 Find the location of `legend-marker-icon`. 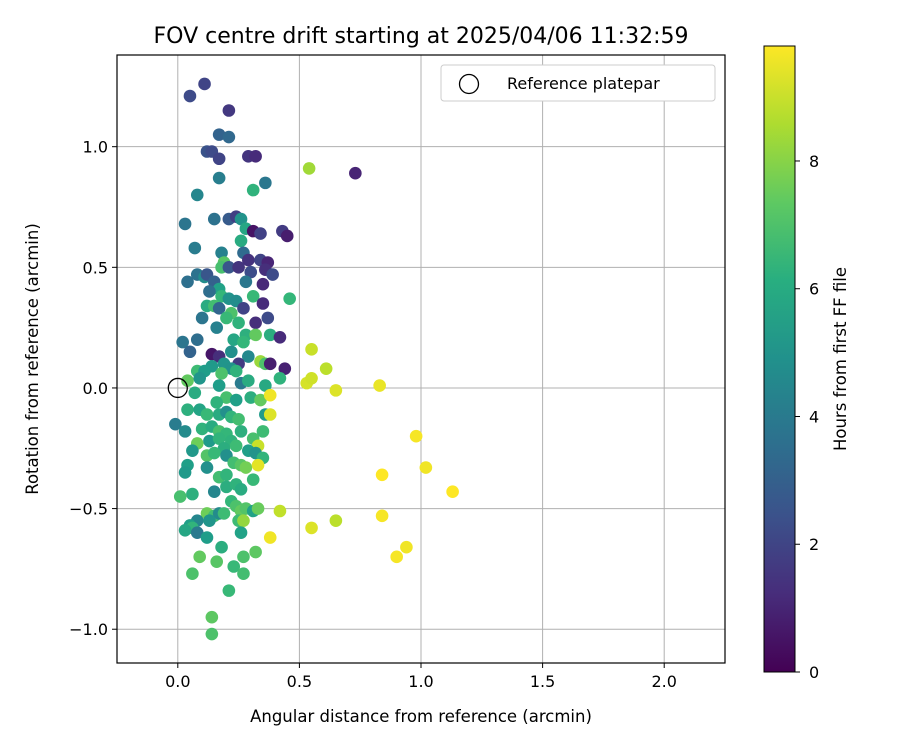

legend-marker-icon is located at coordinates (469, 84).